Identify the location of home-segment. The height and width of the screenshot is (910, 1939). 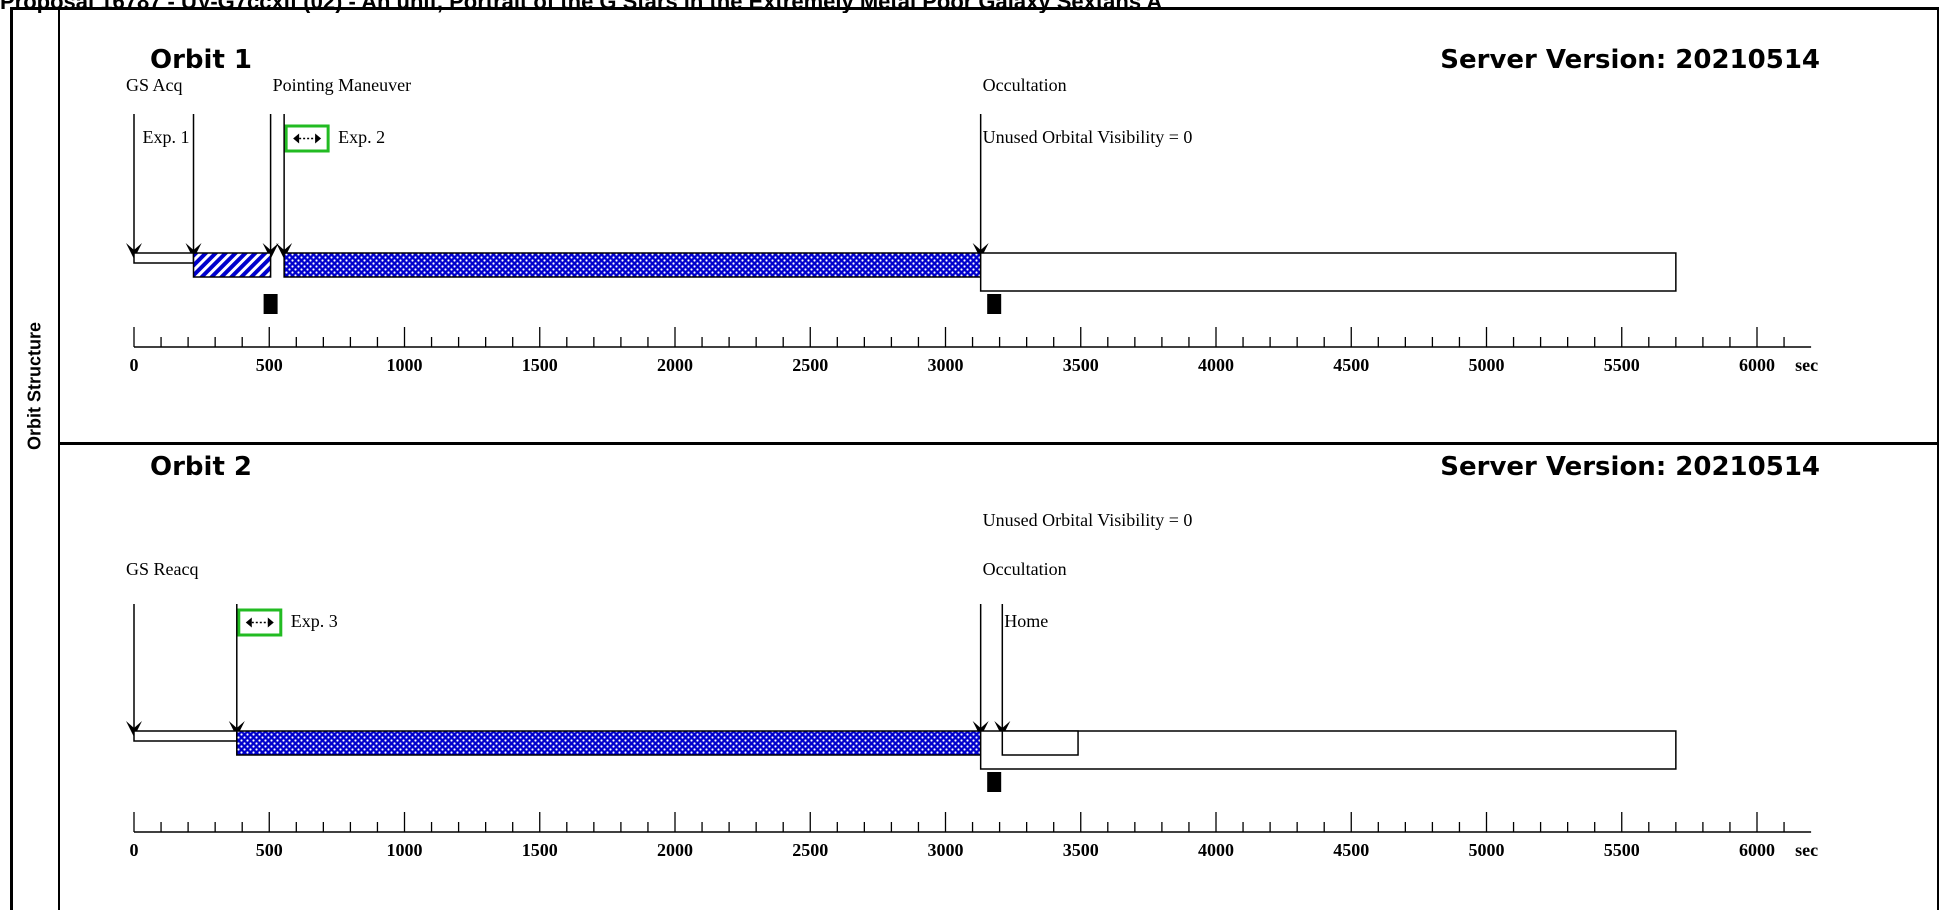
(1040, 743).